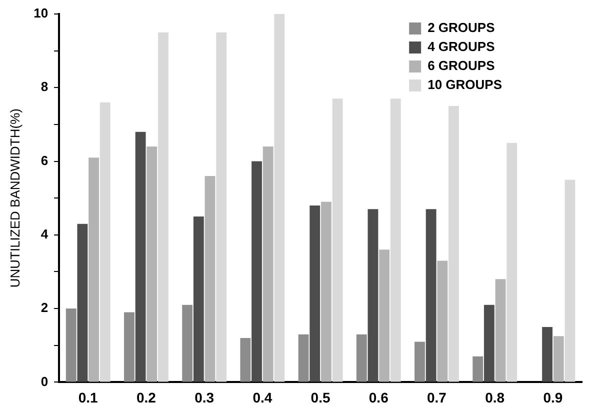  What do you see at coordinates (44, 234) in the screenshot?
I see `y-tick-label: 4` at bounding box center [44, 234].